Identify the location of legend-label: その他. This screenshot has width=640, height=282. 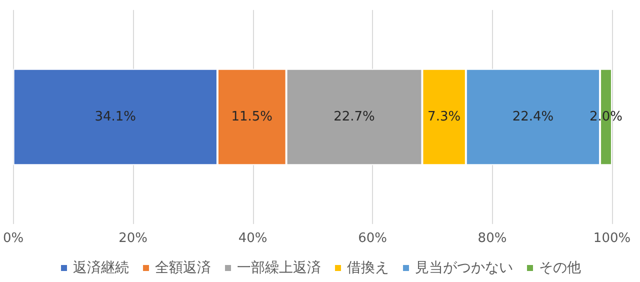
(560, 268).